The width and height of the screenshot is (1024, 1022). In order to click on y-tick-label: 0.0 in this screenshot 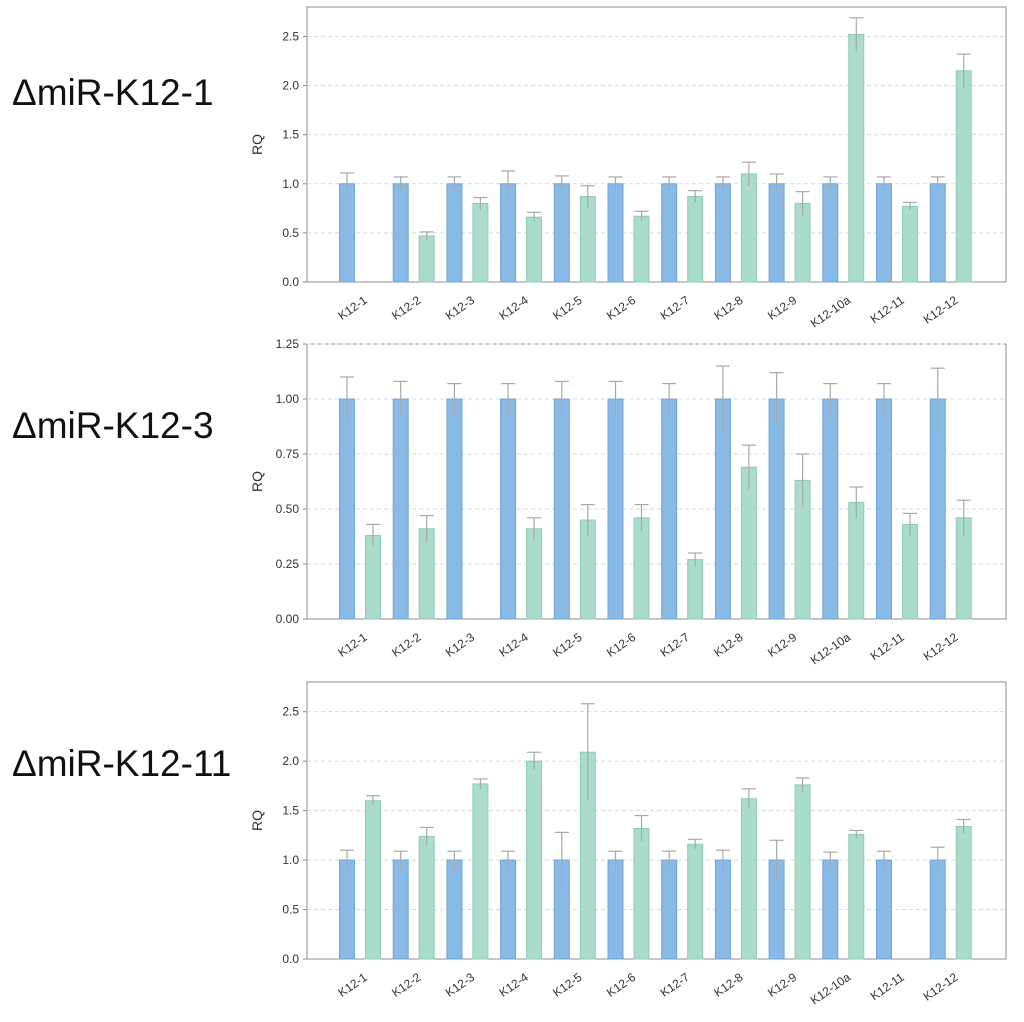, I will do `click(290, 959)`.